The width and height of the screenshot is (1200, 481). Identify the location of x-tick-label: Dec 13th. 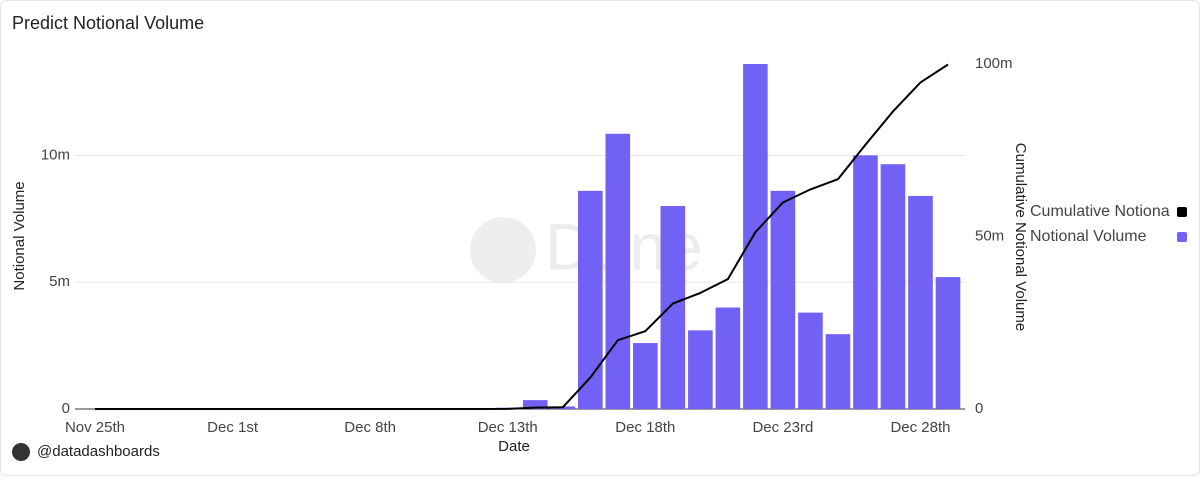
(508, 427).